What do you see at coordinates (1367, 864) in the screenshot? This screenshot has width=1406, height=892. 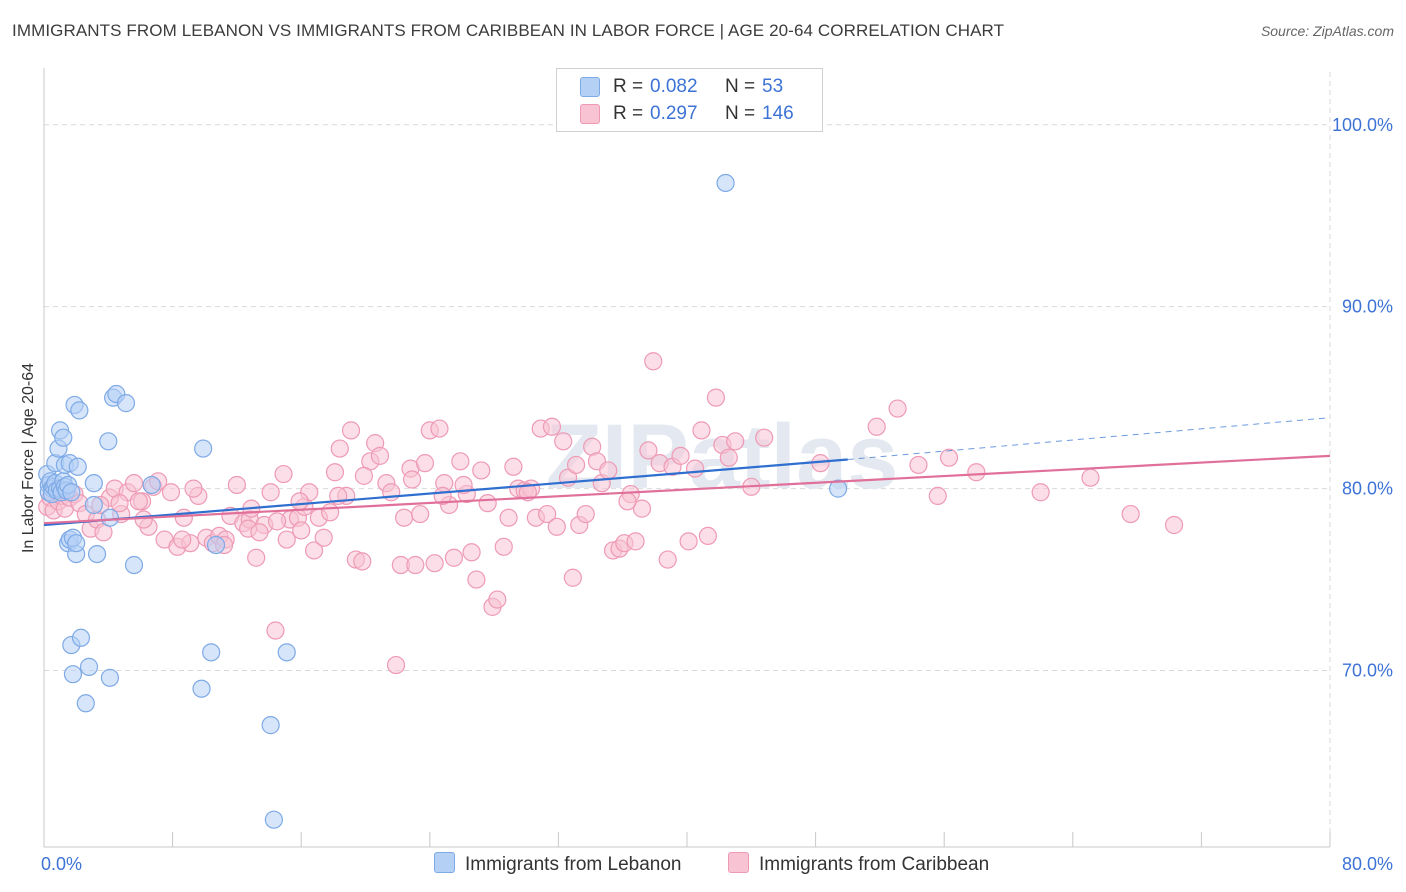 I see `x-tick-label: 80.0%` at bounding box center [1367, 864].